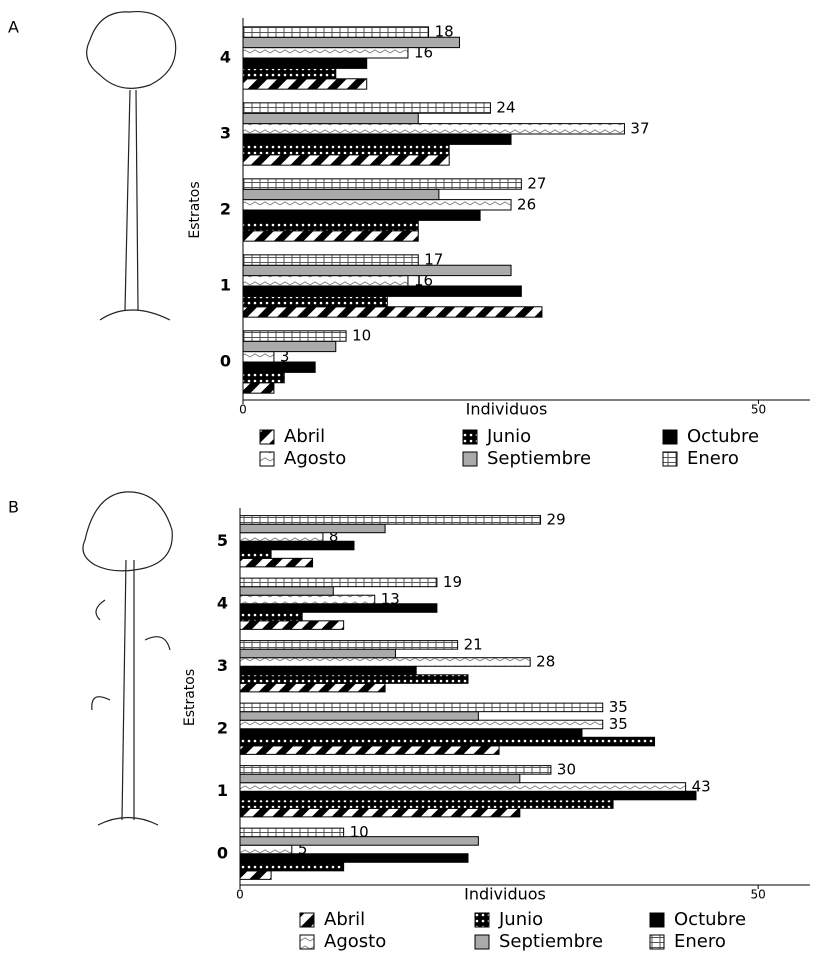  Describe the element at coordinates (639, 128) in the screenshot. I see `data-label: 37` at that location.